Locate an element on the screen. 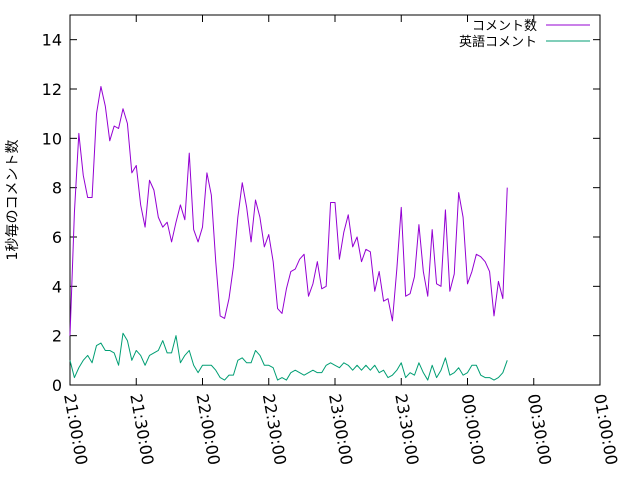 The width and height of the screenshot is (640, 480). y-tick-label: 6 is located at coordinates (57, 237).